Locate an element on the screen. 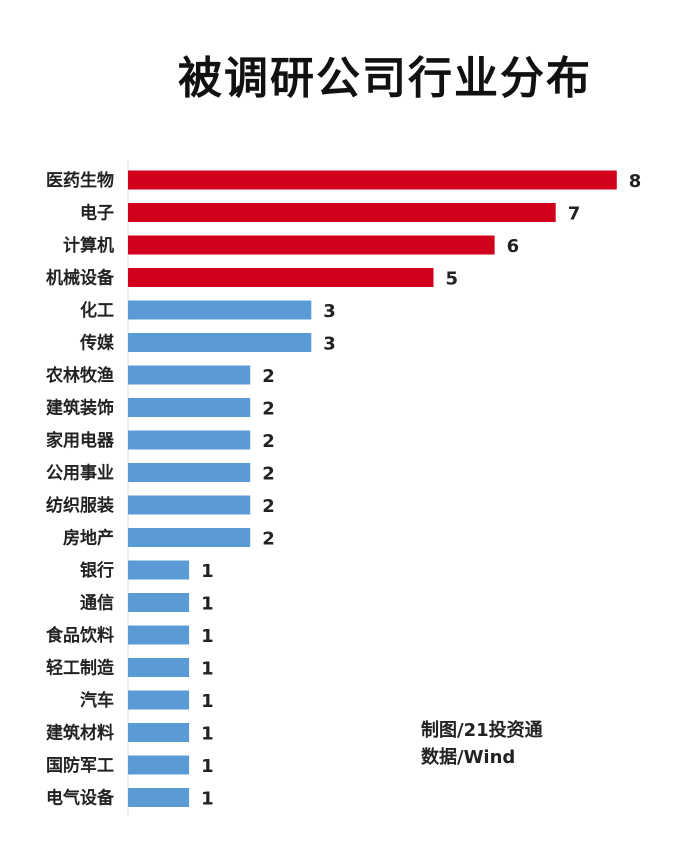 The image size is (700, 842). category-label: 国防军工 is located at coordinates (80, 765).